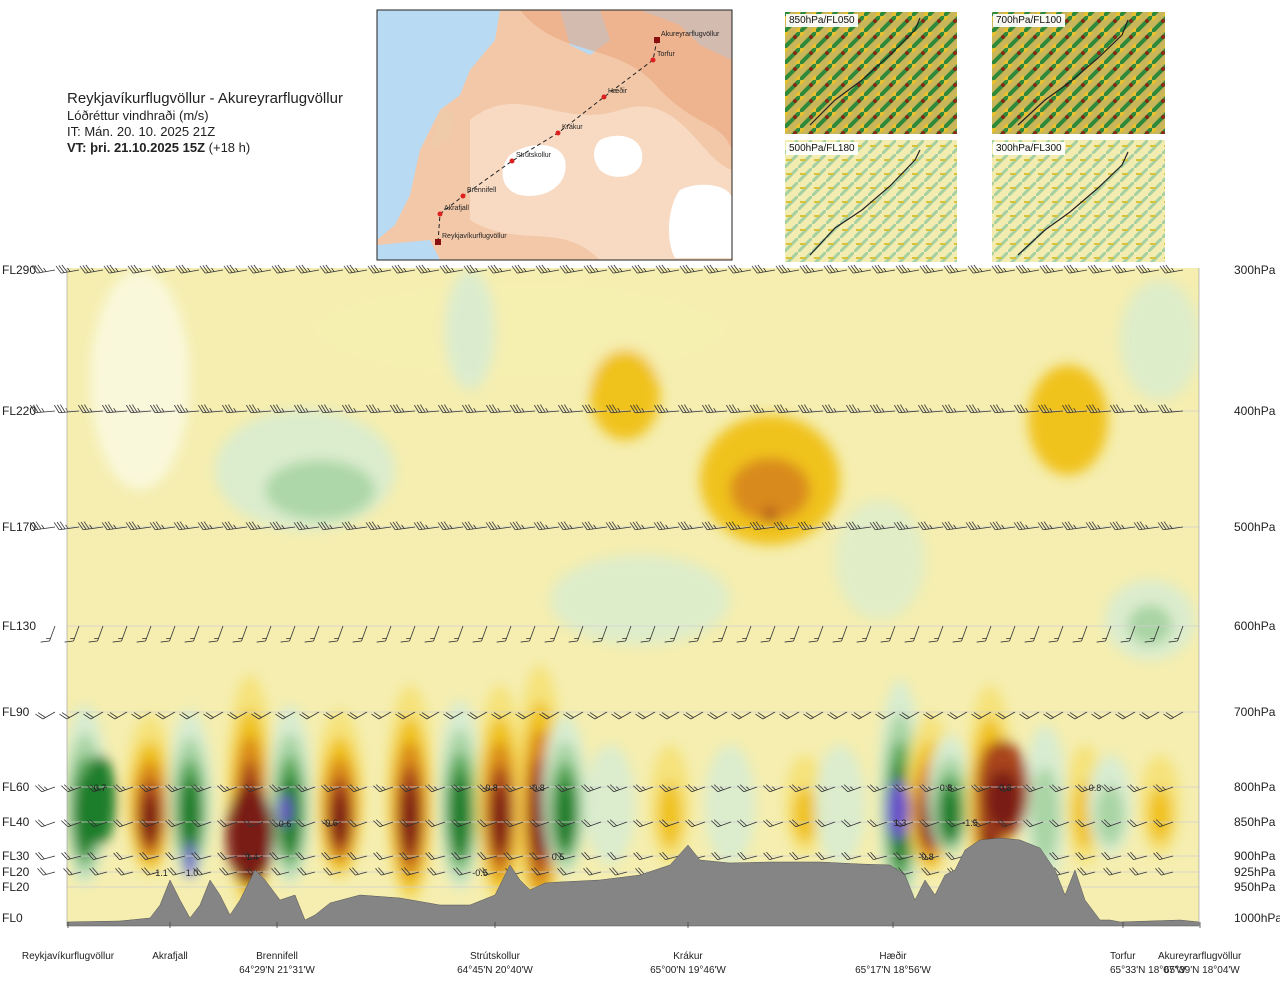 The height and width of the screenshot is (981, 1280). Describe the element at coordinates (330, 823) in the screenshot. I see `value-annotation: -0.6` at that location.